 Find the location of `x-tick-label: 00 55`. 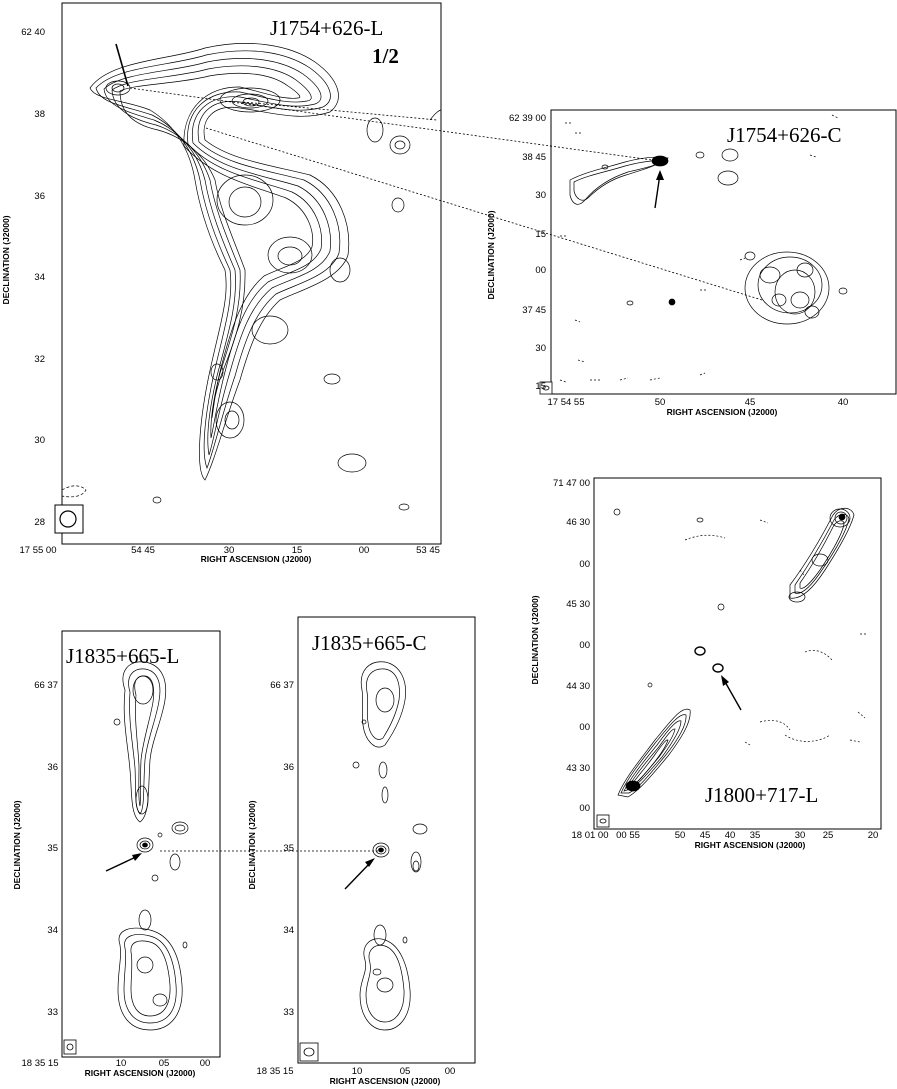

x-tick-label: 00 55 is located at coordinates (628, 835).